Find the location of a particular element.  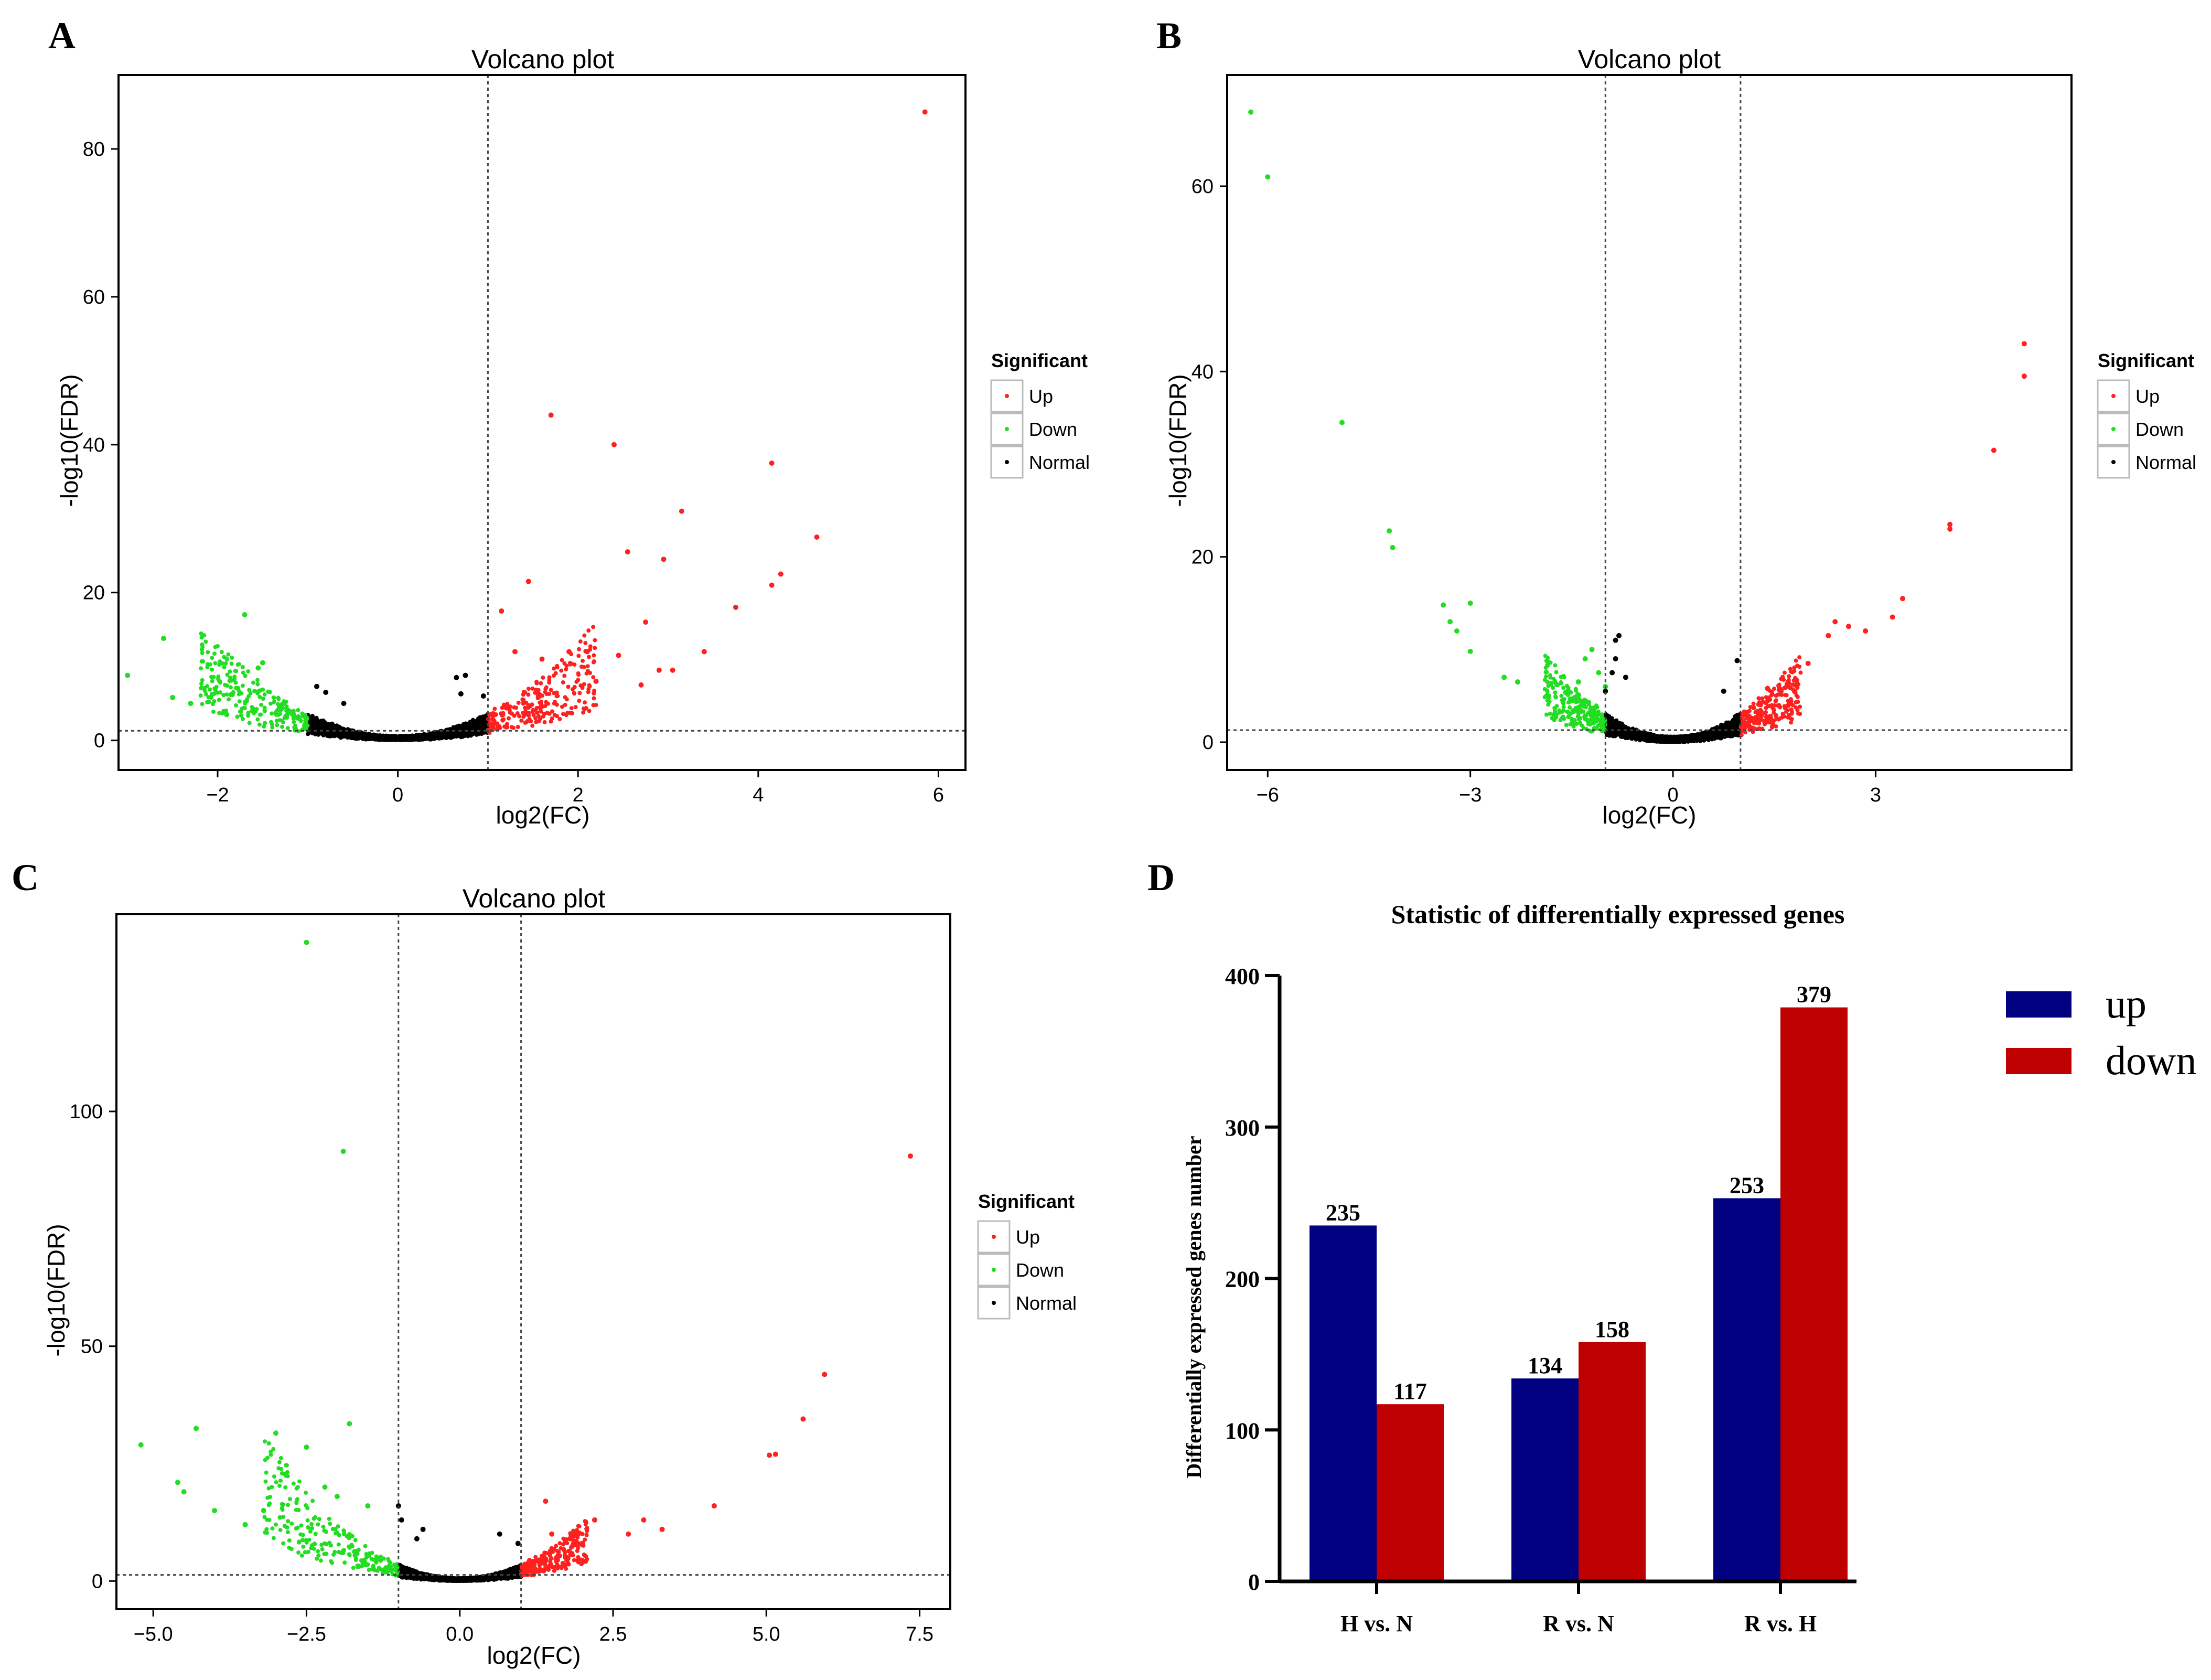

y-tick-label: 40 is located at coordinates (94, 445).